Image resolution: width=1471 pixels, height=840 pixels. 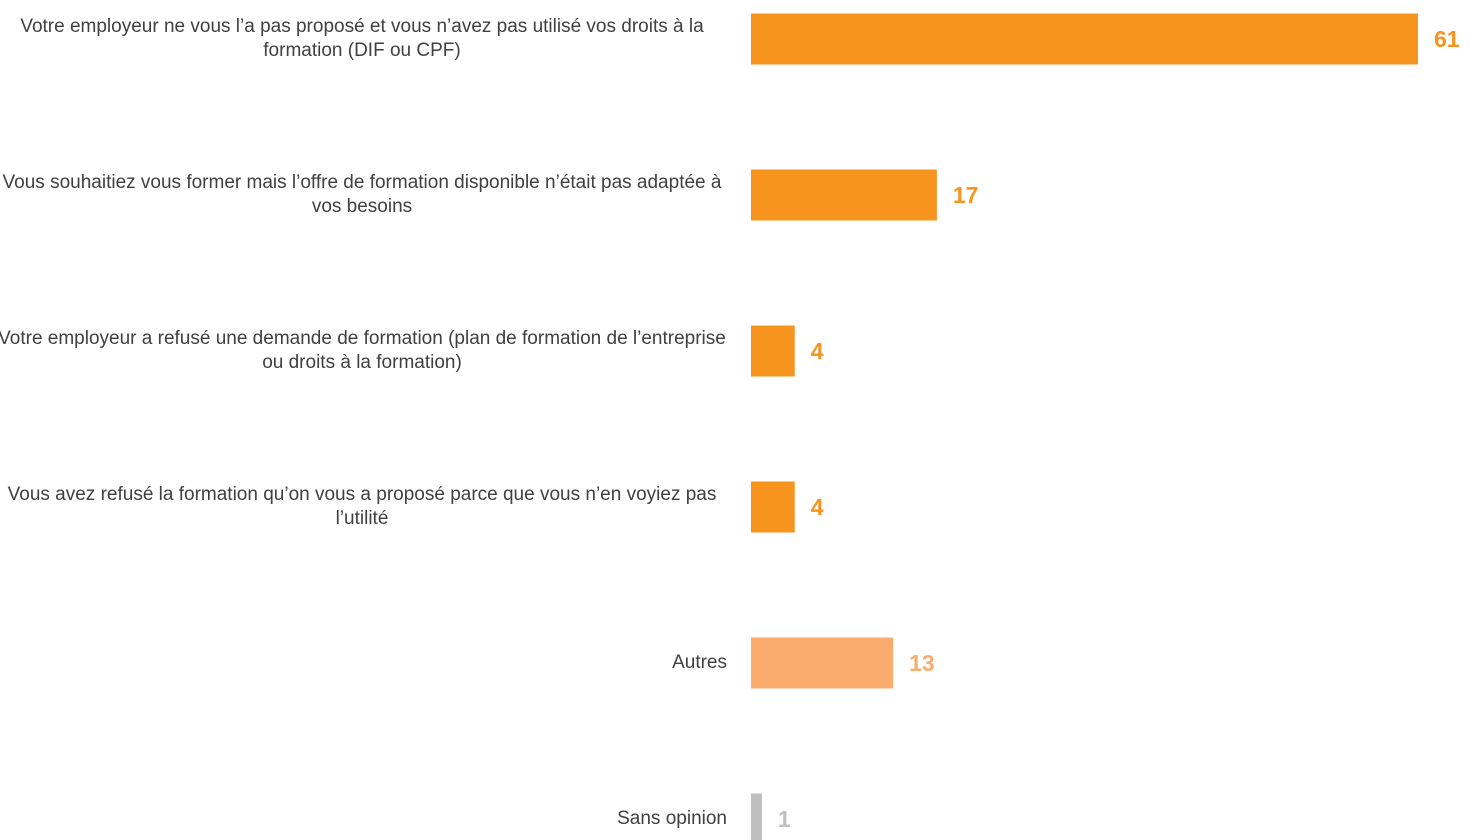 What do you see at coordinates (966, 195) in the screenshot?
I see `value-label: 17` at bounding box center [966, 195].